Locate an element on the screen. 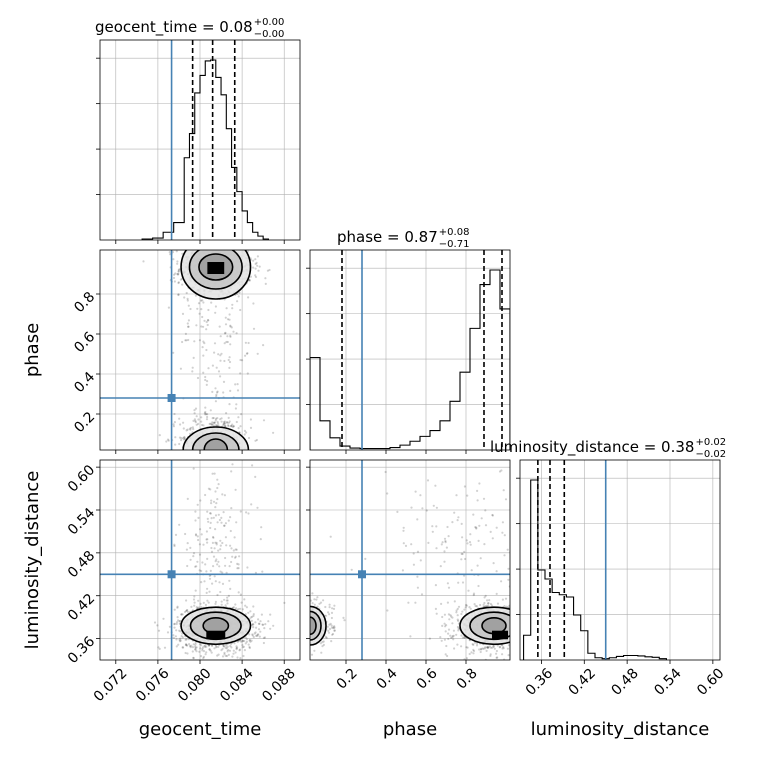 This screenshot has width=760, height=760. x-tick-label-phase: 0.4 is located at coordinates (387, 678).